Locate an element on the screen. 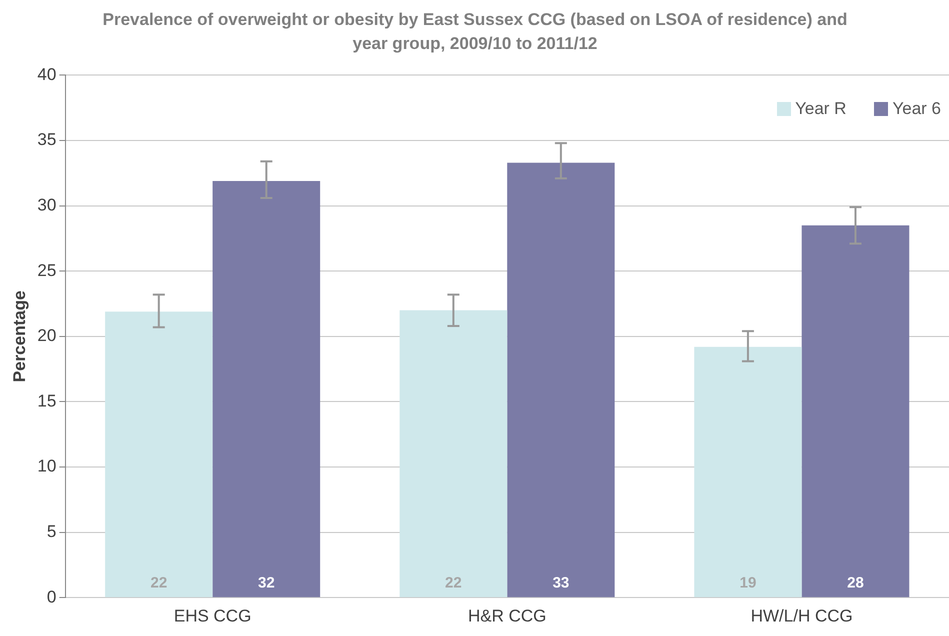 This screenshot has height=636, width=949. data-label: 19 is located at coordinates (748, 583).